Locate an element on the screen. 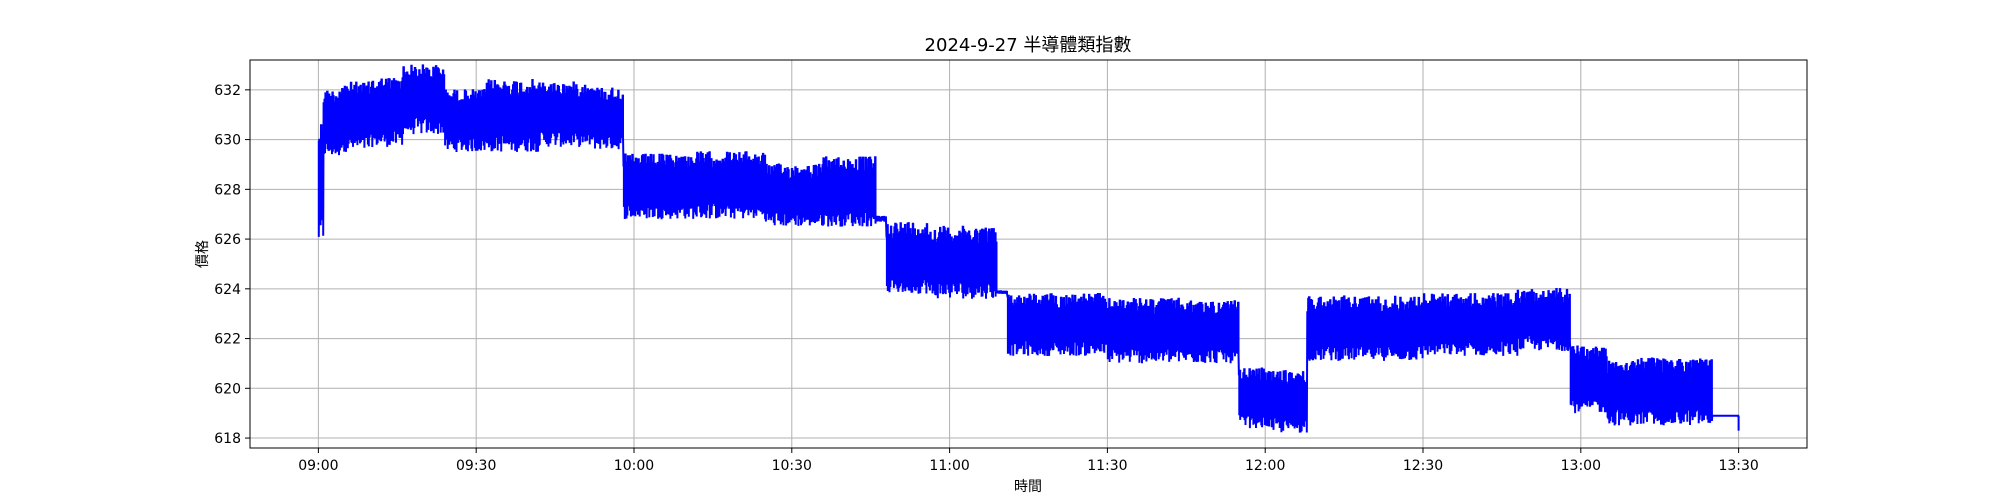 The height and width of the screenshot is (500, 2000). y-tick-label: 622 is located at coordinates (227, 340).